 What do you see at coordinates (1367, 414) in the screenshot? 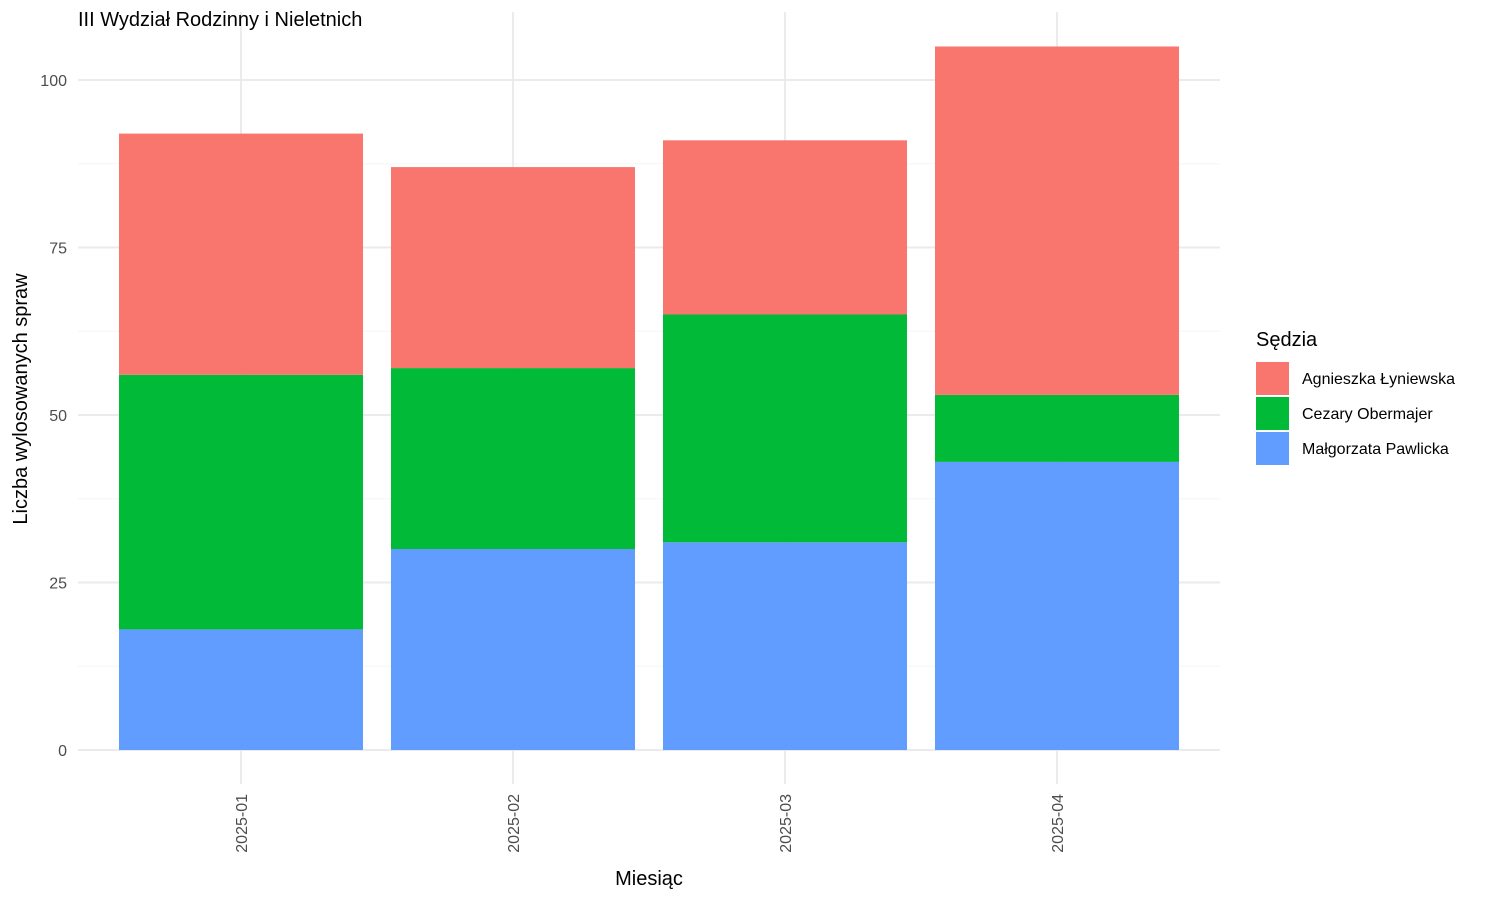
I see `legend-label: Cezary Obermajer` at bounding box center [1367, 414].